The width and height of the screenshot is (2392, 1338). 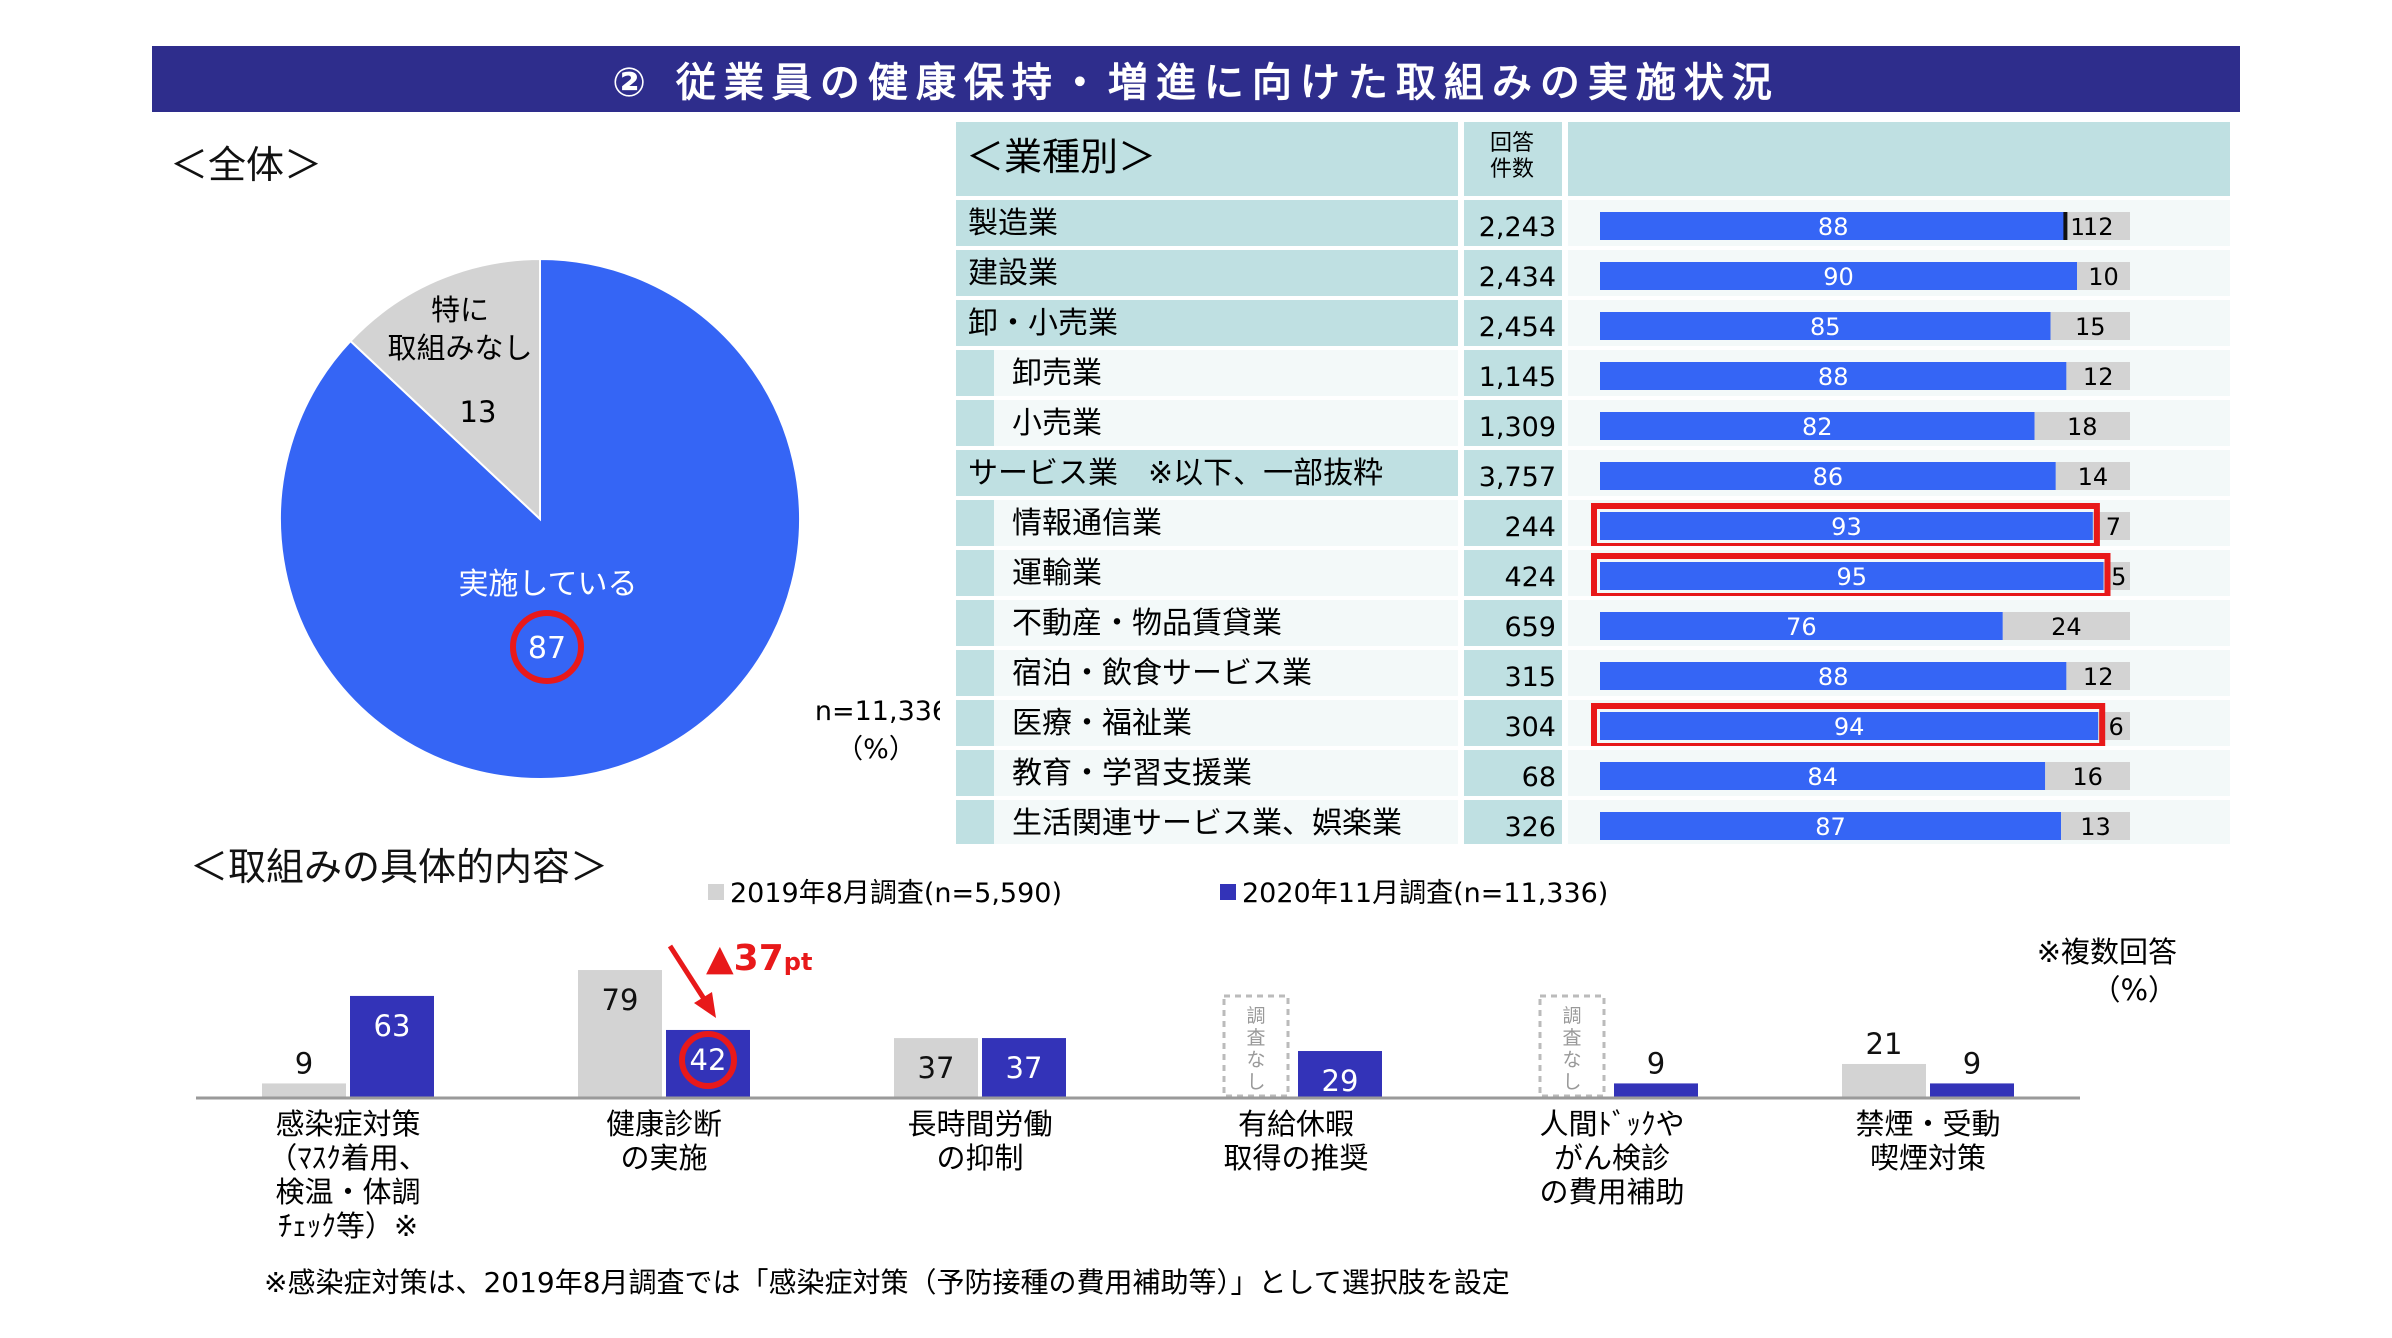 What do you see at coordinates (1593, 621) in the screenshot?
I see `table-row: 不動産・物品賃貸業 659 76 24` at bounding box center [1593, 621].